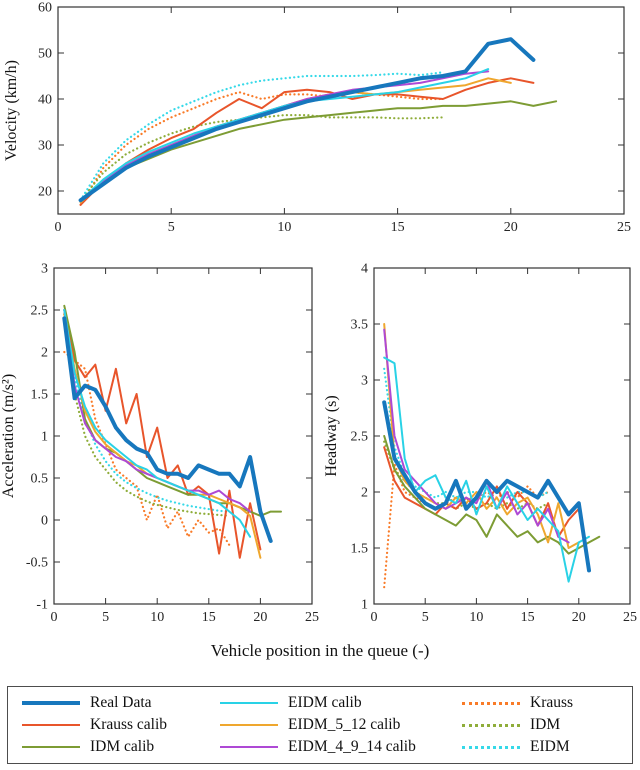 This screenshot has height=770, width=640. I want to click on legend-label: Krauss, so click(552, 702).